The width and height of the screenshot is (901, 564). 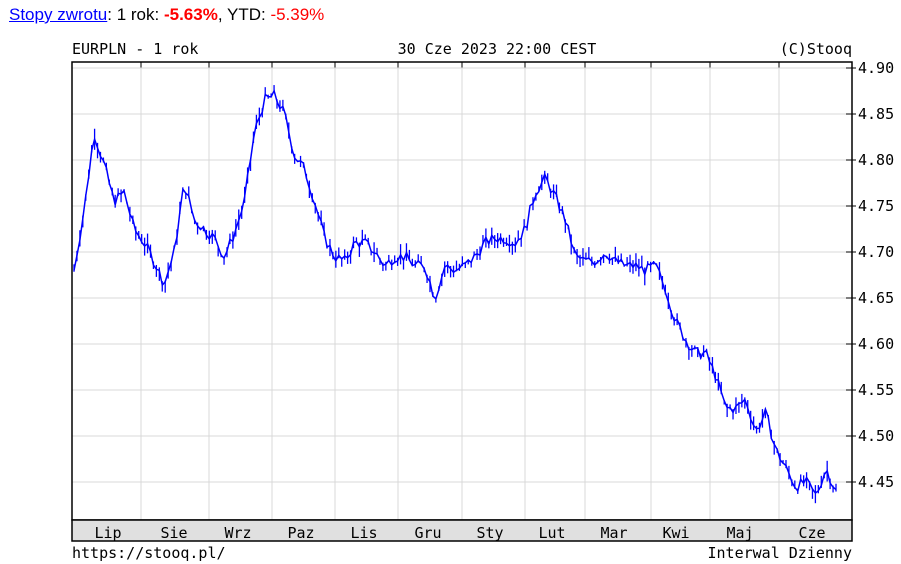 What do you see at coordinates (244, 14) in the screenshot?
I see `ytd-label: , YTD:` at bounding box center [244, 14].